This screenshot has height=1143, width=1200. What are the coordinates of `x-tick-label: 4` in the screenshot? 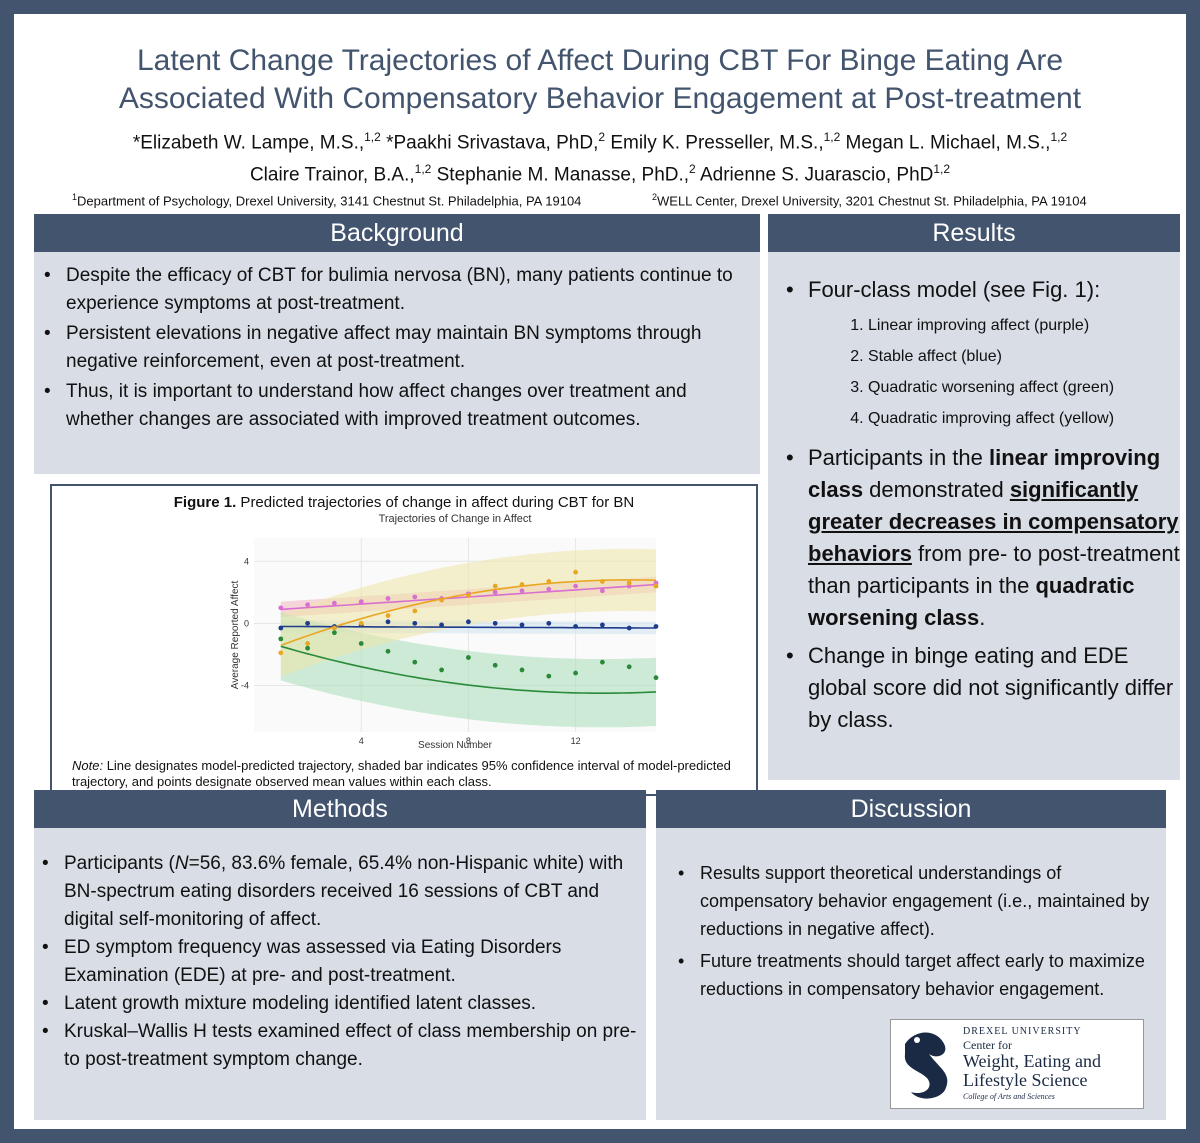 It's located at (361, 741).